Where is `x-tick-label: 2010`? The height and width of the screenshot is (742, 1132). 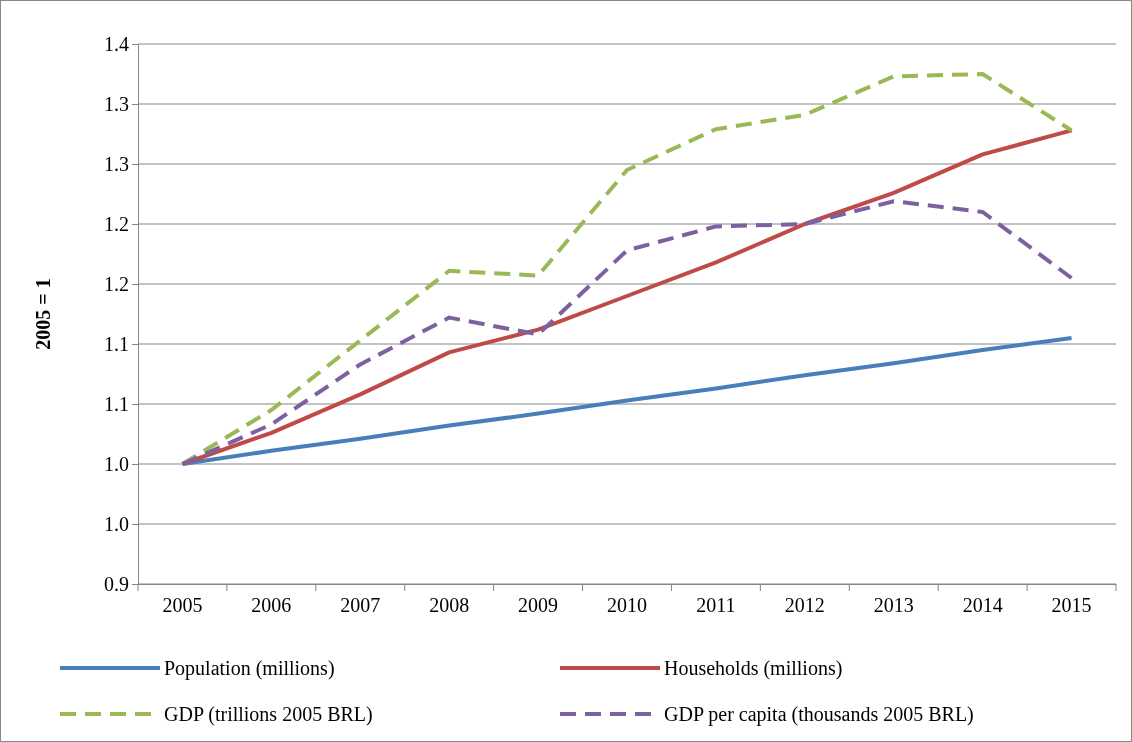
x-tick-label: 2010 is located at coordinates (627, 605).